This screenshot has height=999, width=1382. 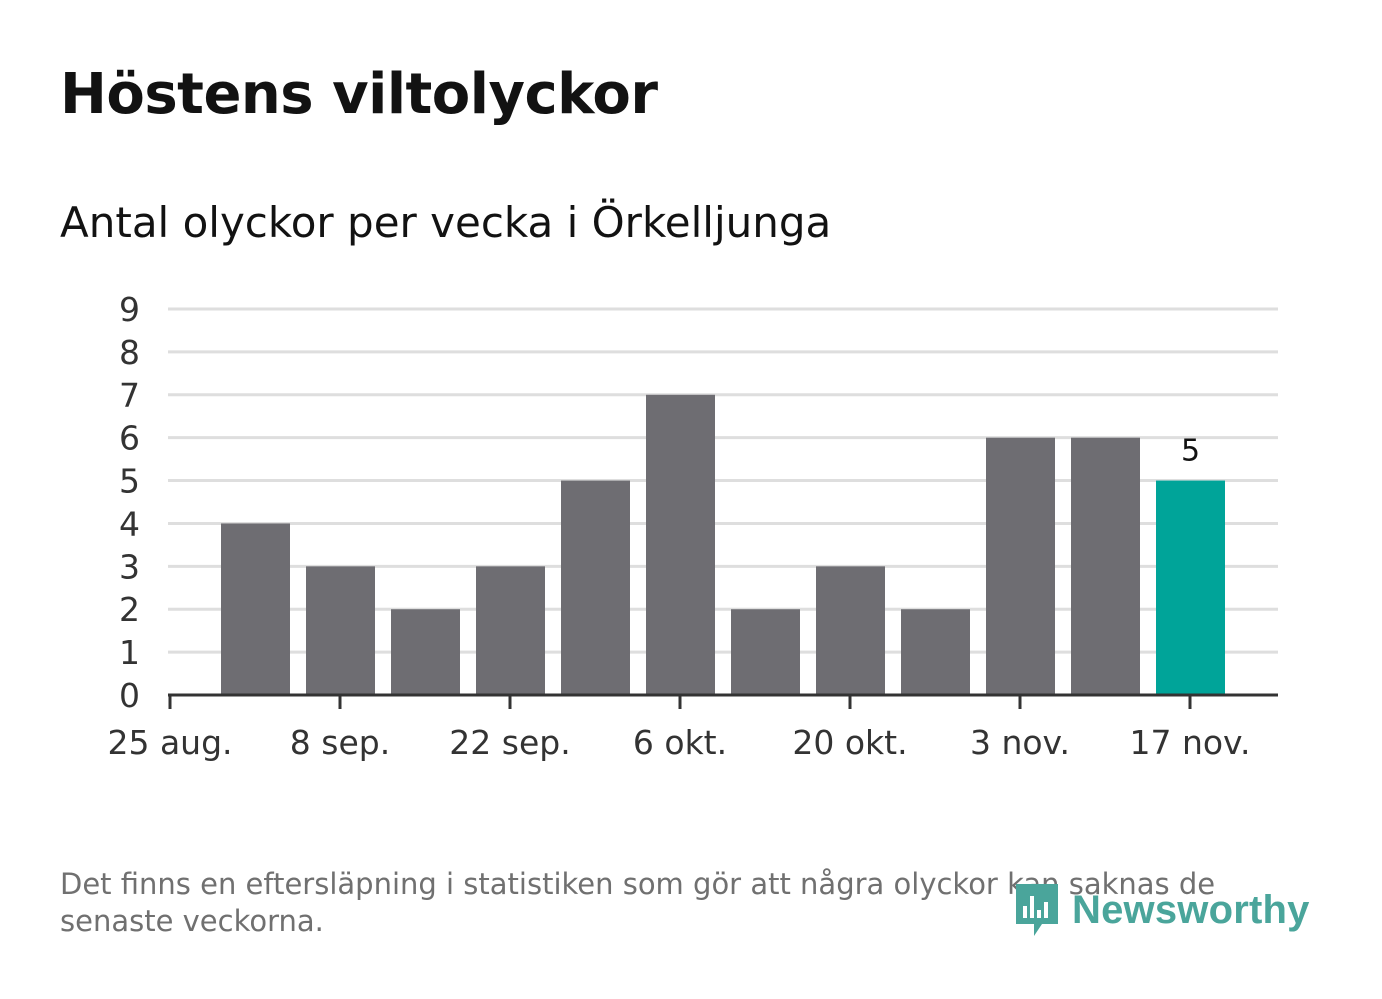 What do you see at coordinates (169, 742) in the screenshot?
I see `x-tick-label: 25 aug.` at bounding box center [169, 742].